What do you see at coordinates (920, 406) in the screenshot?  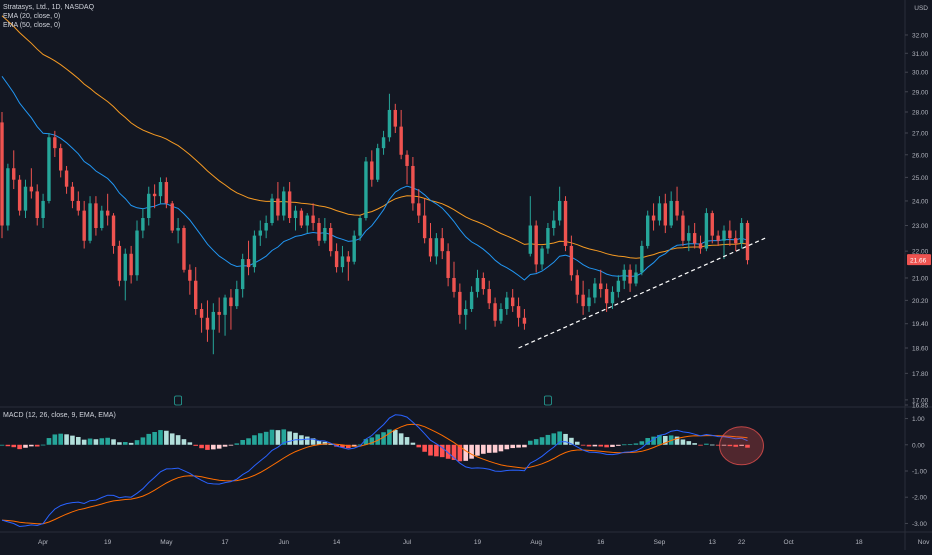 I see `price-tick-label: 16.85` at bounding box center [920, 406].